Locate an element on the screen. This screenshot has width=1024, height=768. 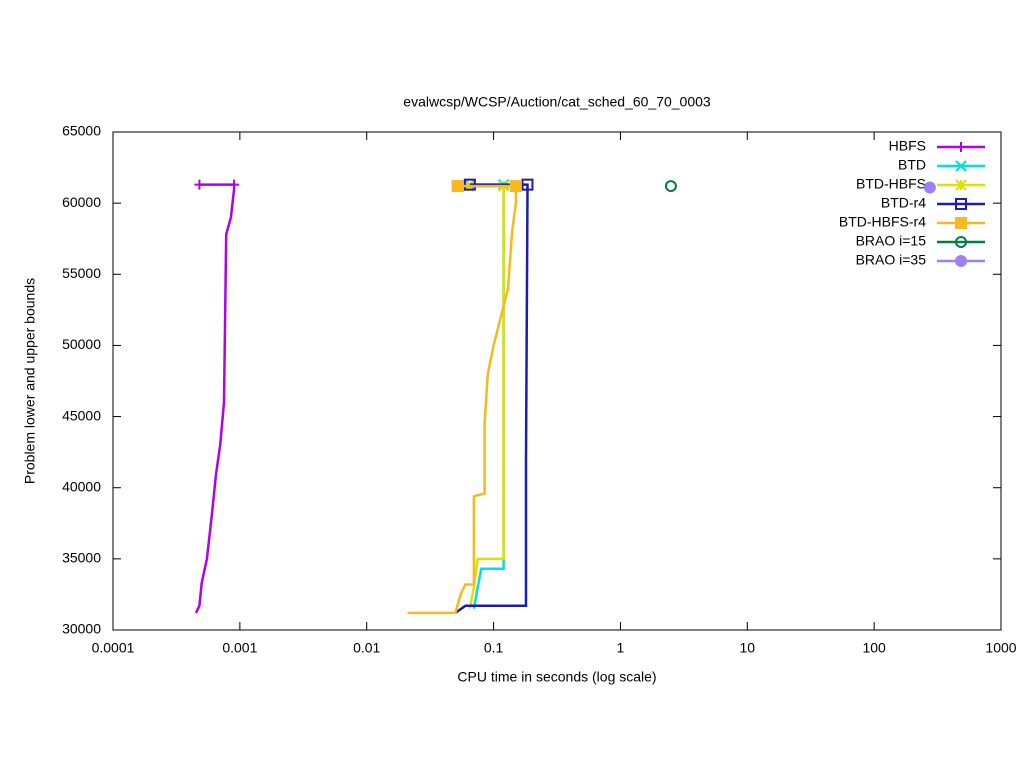
y-tick-label: 40000 is located at coordinates (81, 486).